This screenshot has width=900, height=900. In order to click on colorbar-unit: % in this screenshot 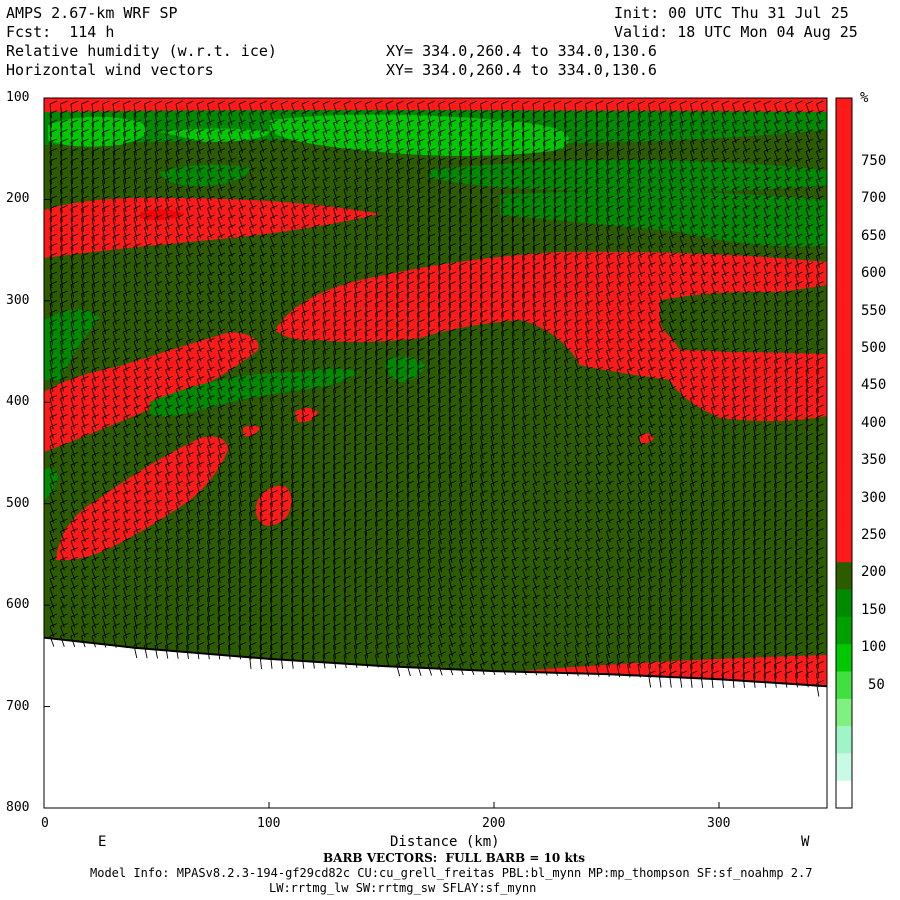, I will do `click(864, 98)`.